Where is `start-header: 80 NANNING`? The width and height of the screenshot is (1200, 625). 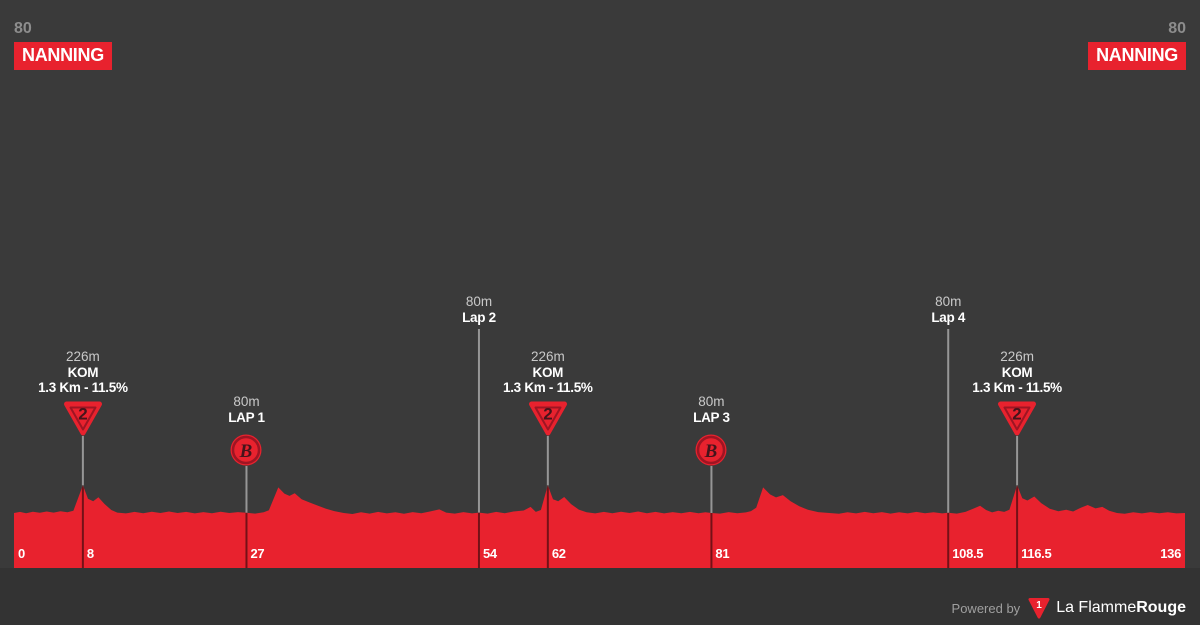
start-header: 80 NANNING is located at coordinates (63, 45).